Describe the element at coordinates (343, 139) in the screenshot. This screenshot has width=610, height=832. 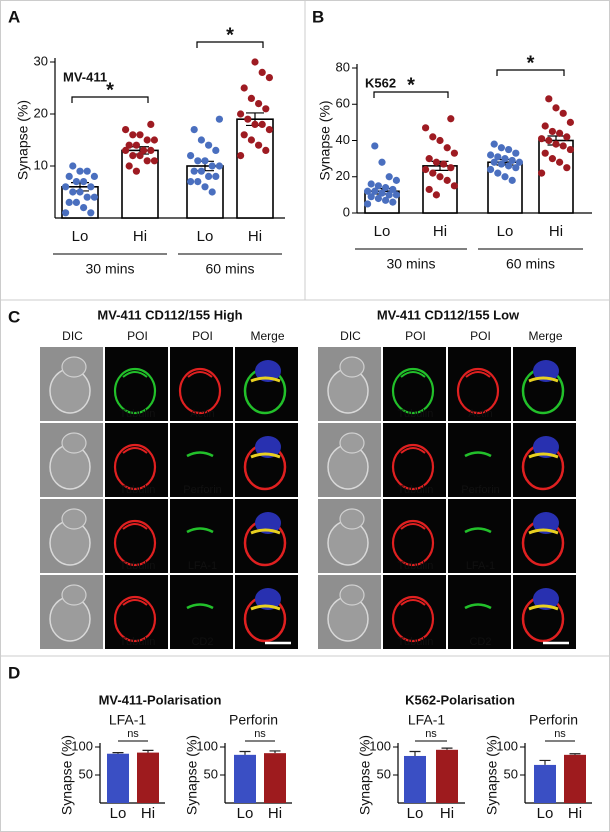
I see `y-tick-label: 40` at that location.